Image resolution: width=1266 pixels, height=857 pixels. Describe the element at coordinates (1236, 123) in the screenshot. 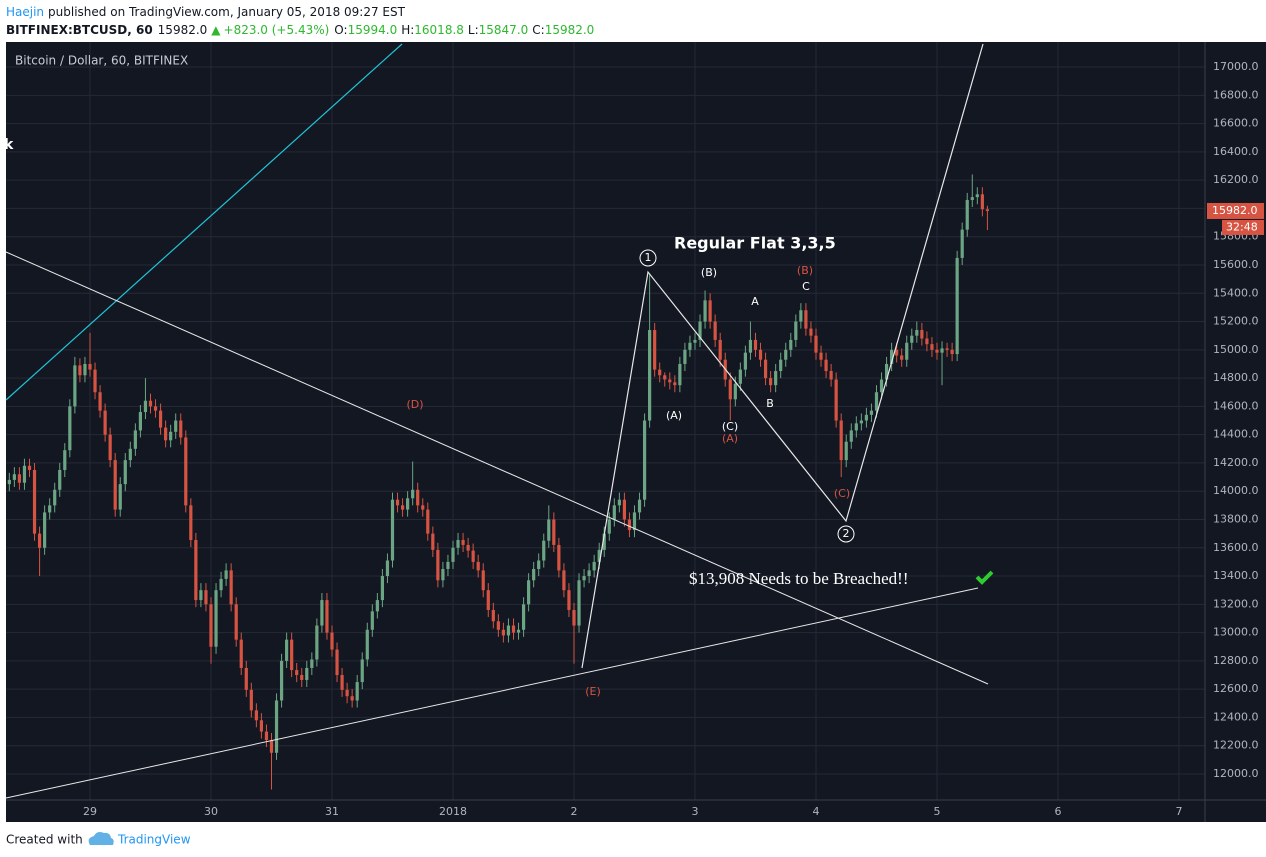

I see `y-tick-label: 16600.0` at that location.